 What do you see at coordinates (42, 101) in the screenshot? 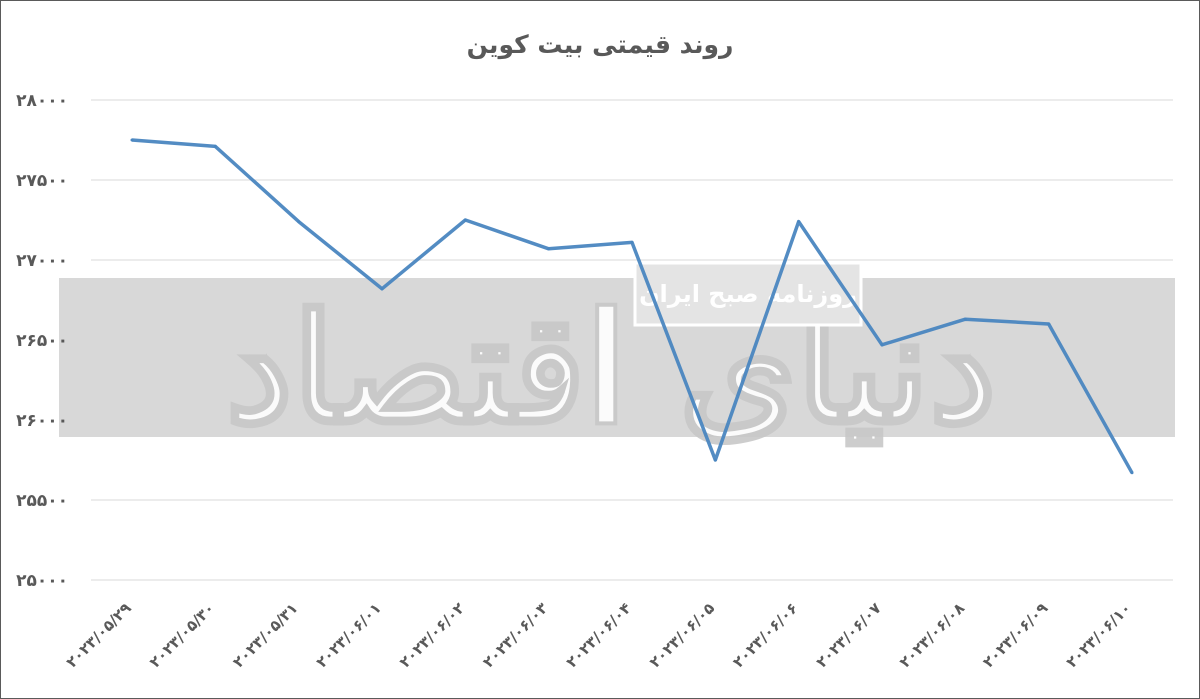
I see `y-tick-label: ۲۸۰۰۰` at bounding box center [42, 101].